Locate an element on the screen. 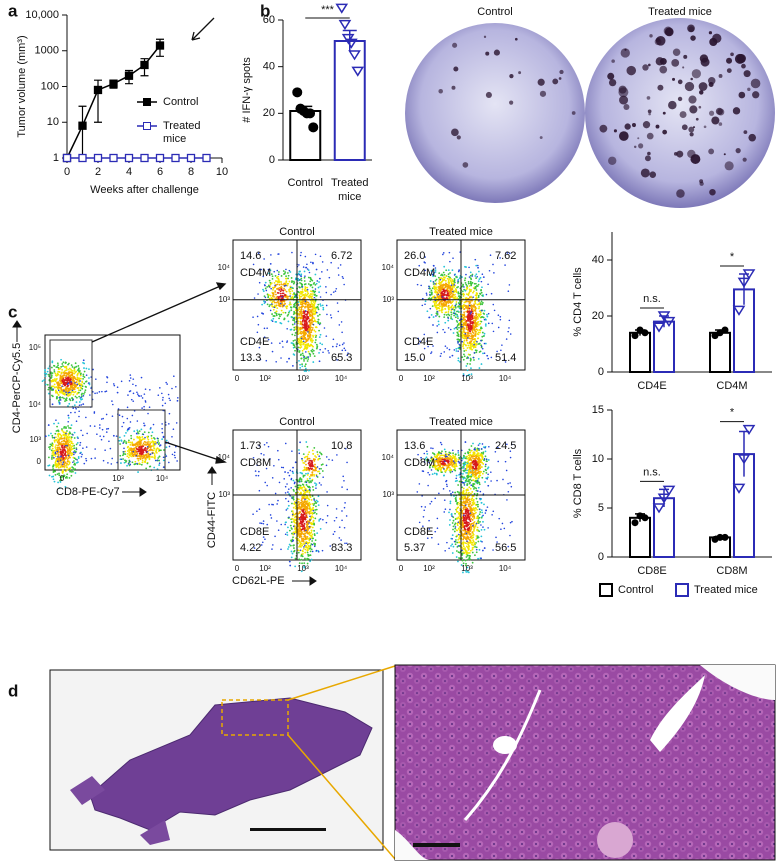  x-tick-label: 8 is located at coordinates (191, 172).